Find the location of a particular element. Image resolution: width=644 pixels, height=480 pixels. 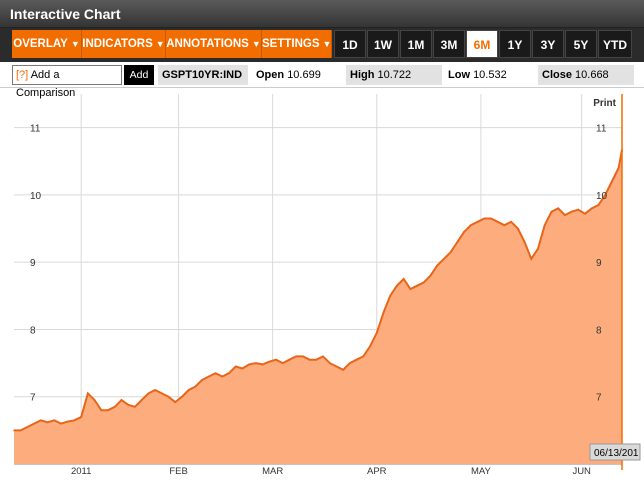

add-comparison-input: [?] Add a Comparison is located at coordinates (67, 82).